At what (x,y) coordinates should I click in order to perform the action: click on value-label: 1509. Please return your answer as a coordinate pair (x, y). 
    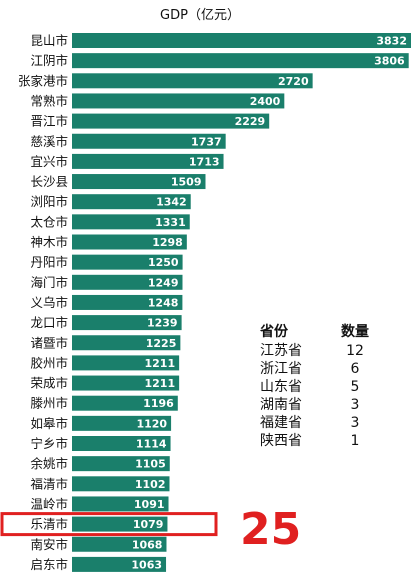
    Looking at the image, I should click on (186, 182).